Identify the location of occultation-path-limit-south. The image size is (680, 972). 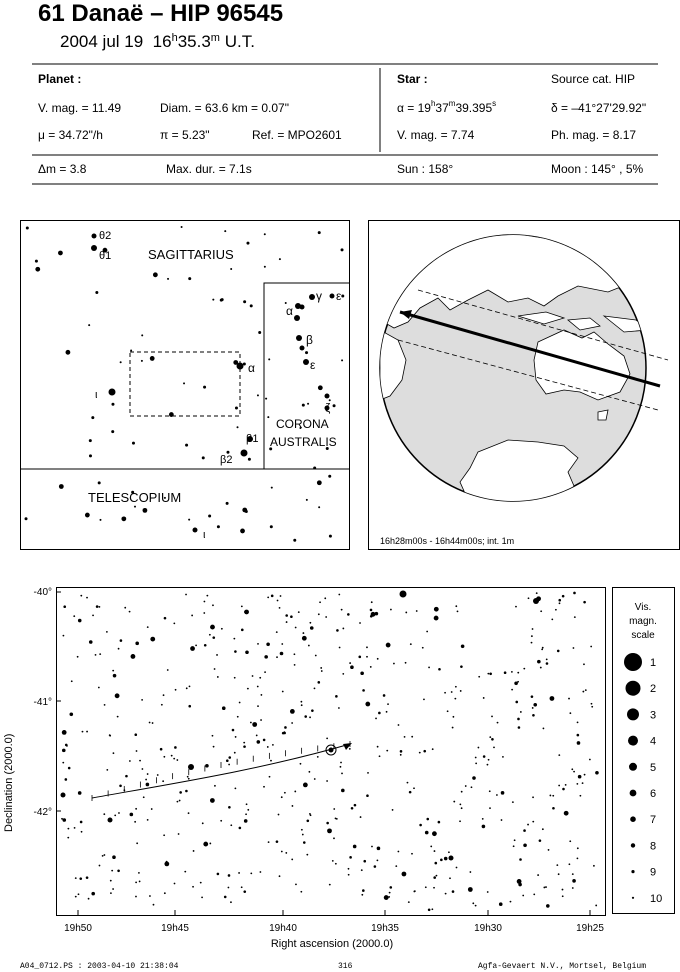
(528, 375).